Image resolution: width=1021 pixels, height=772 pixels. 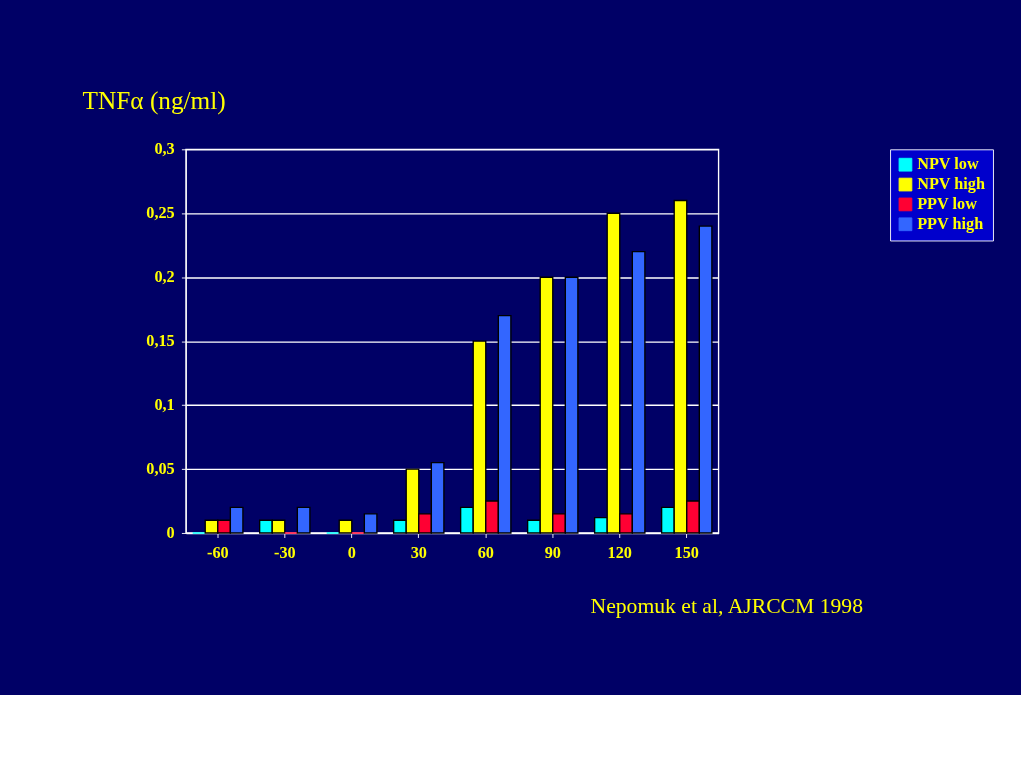 I want to click on y-tick-label: 0,3, so click(x=164, y=149).